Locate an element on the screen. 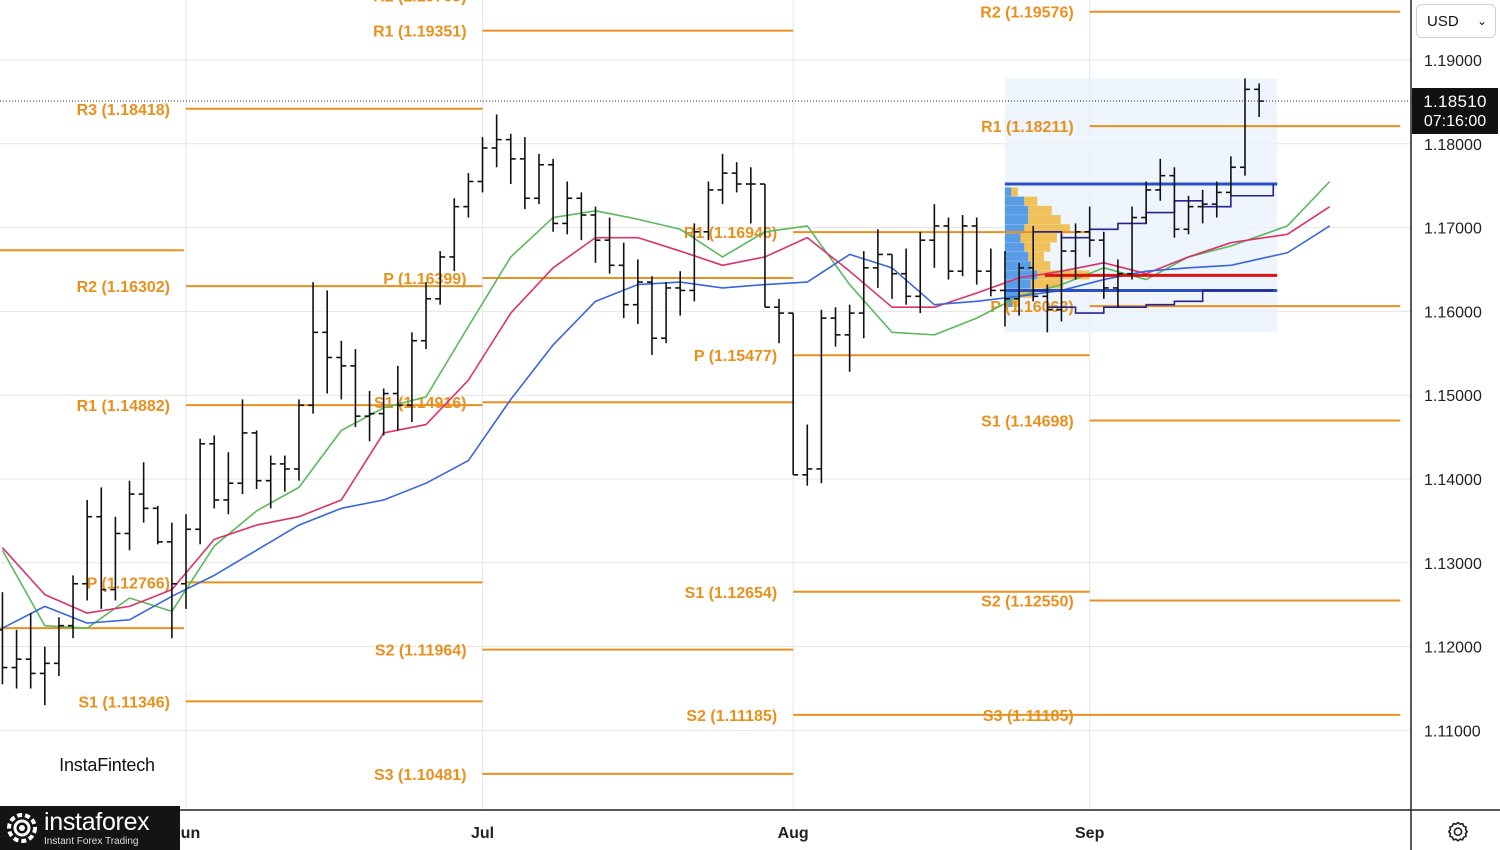 Image resolution: width=1500 pixels, height=850 pixels. pivot-label: S1 (1.12654) is located at coordinates (731, 593).